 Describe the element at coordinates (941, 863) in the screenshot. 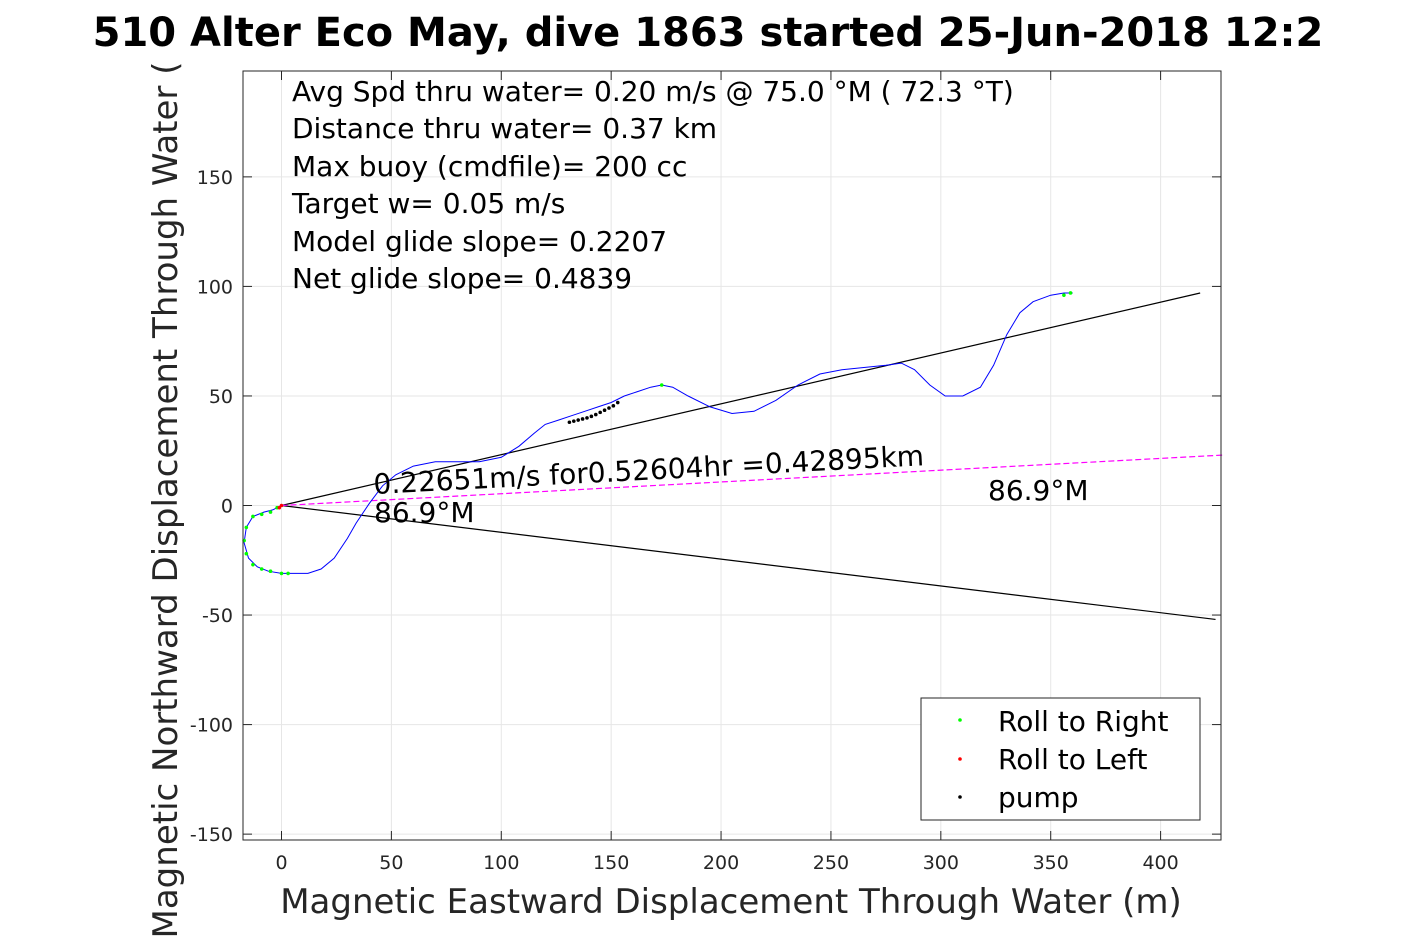

I see `x-tick-label: 300` at that location.